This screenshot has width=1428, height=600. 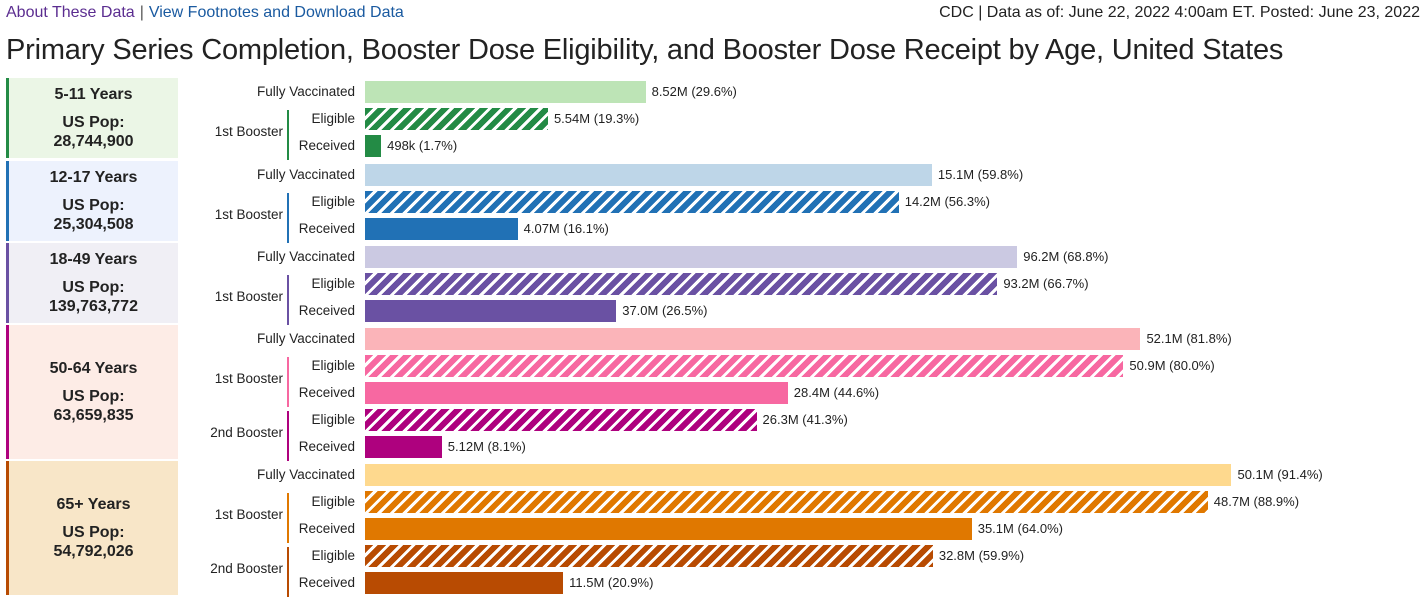 What do you see at coordinates (93, 177) in the screenshot?
I see `age-label: 12-17 Years` at bounding box center [93, 177].